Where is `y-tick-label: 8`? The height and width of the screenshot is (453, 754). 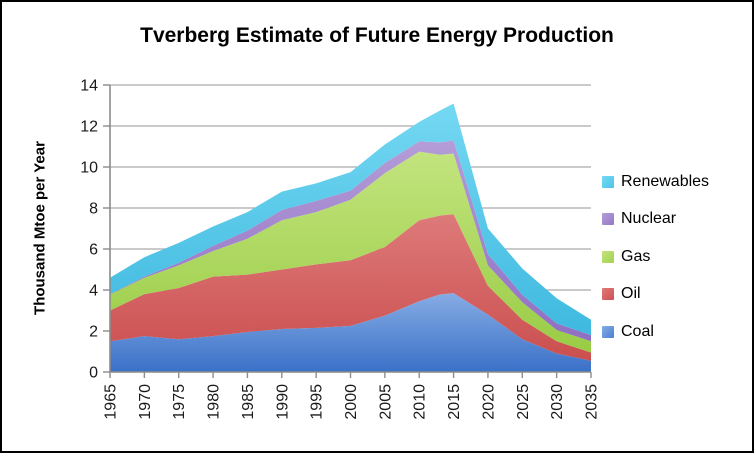
y-tick-label: 8 is located at coordinates (93, 209).